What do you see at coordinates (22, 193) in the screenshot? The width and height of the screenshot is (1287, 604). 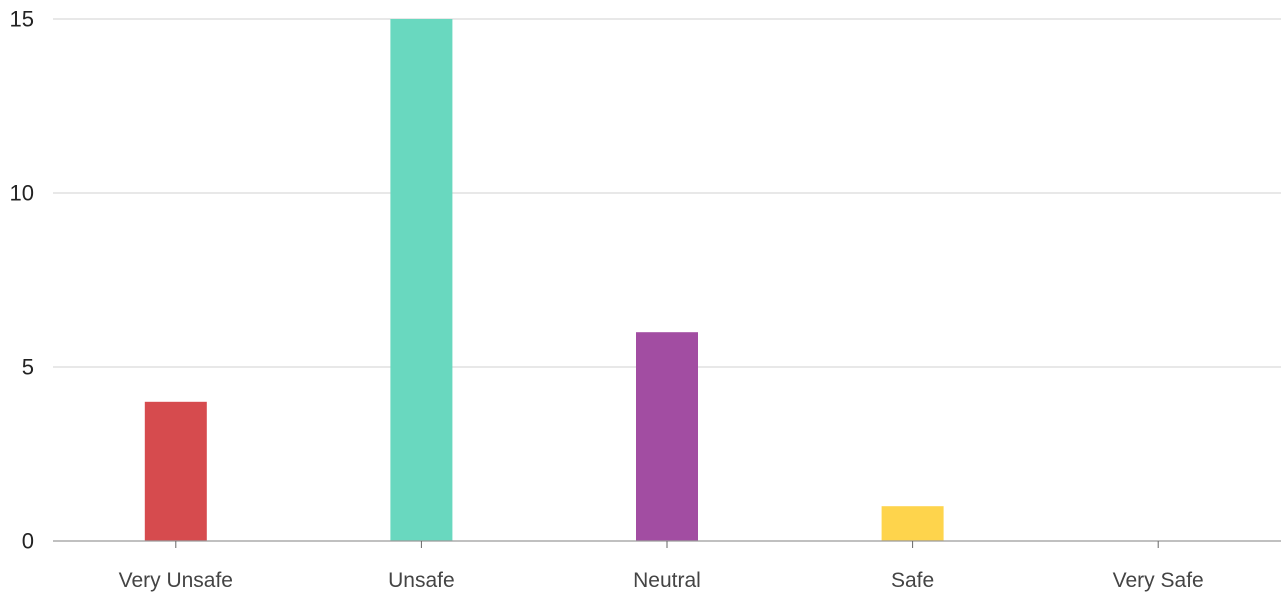 I see `y-tick-label: 10` at bounding box center [22, 193].